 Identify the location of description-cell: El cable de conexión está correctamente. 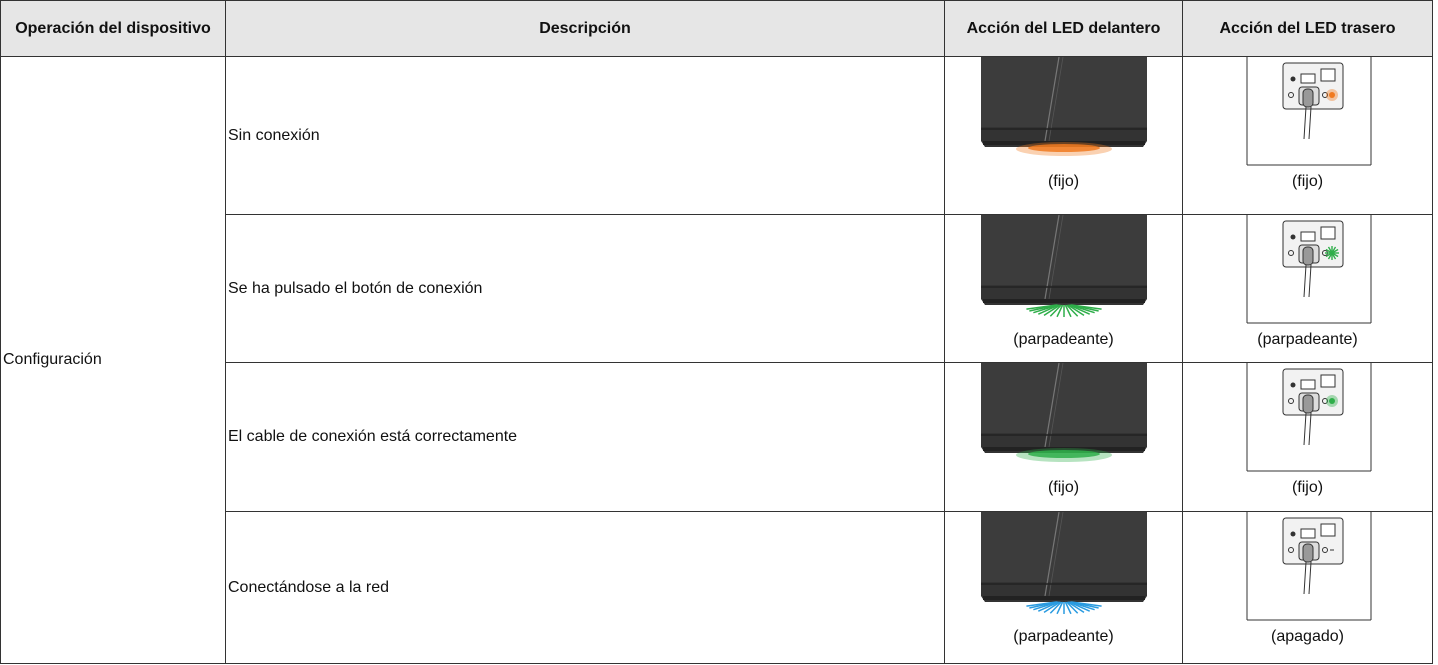
(585, 437).